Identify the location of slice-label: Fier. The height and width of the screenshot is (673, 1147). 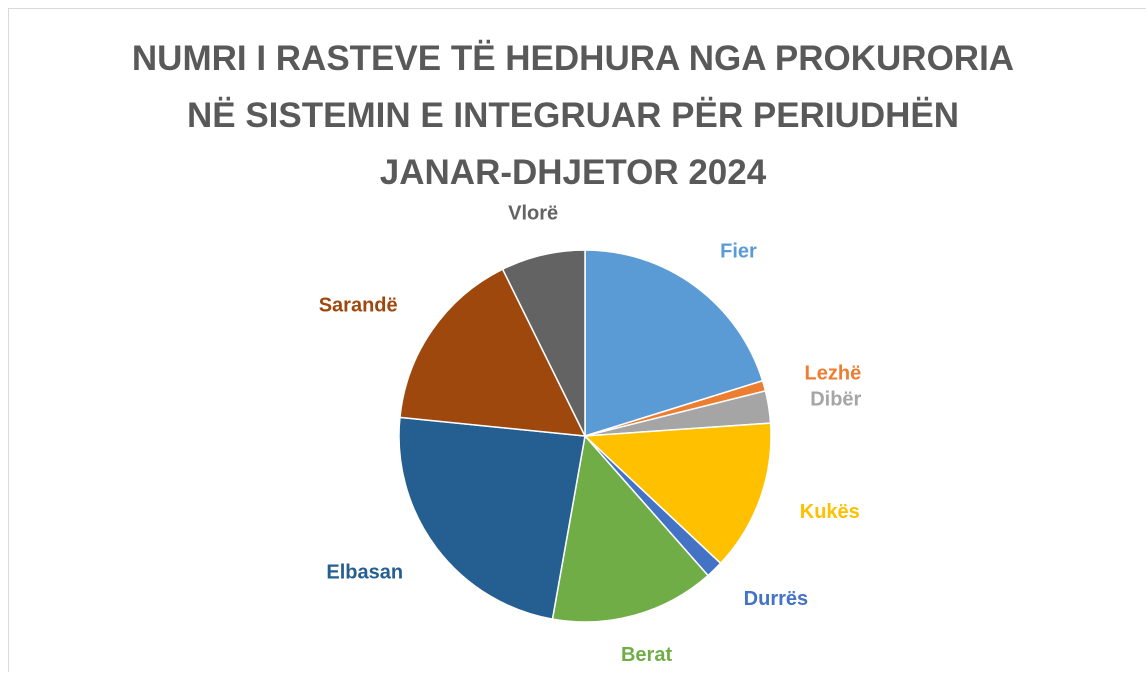
(738, 252).